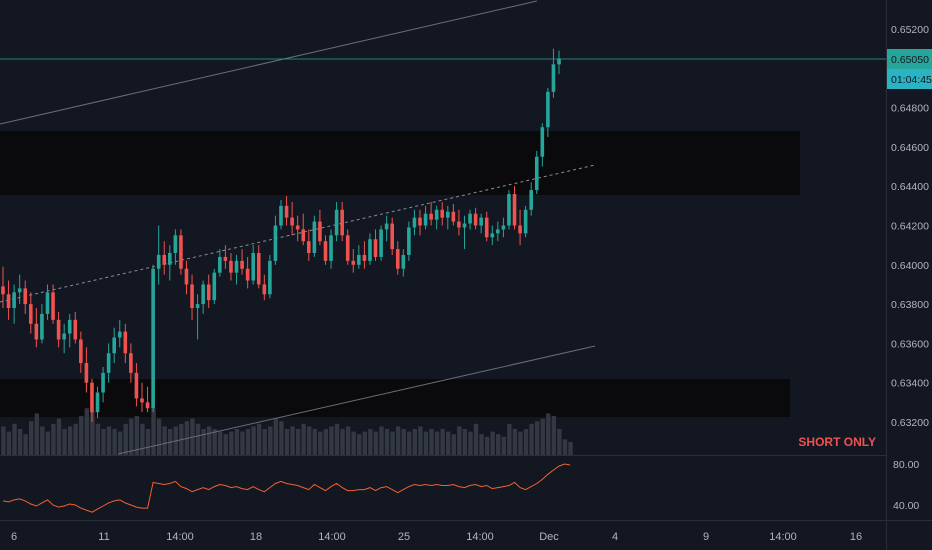 This screenshot has width=932, height=550. Describe the element at coordinates (910, 266) in the screenshot. I see `price-tick-label: 0.64000` at that location.